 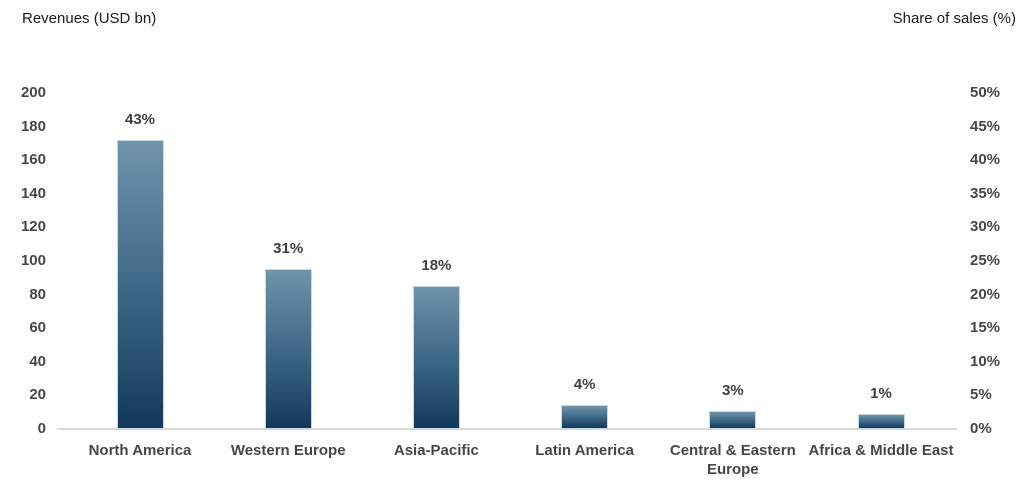 I want to click on x-axis-label-central-eastern-europe: Central & Eastern Europe, so click(x=732, y=460).